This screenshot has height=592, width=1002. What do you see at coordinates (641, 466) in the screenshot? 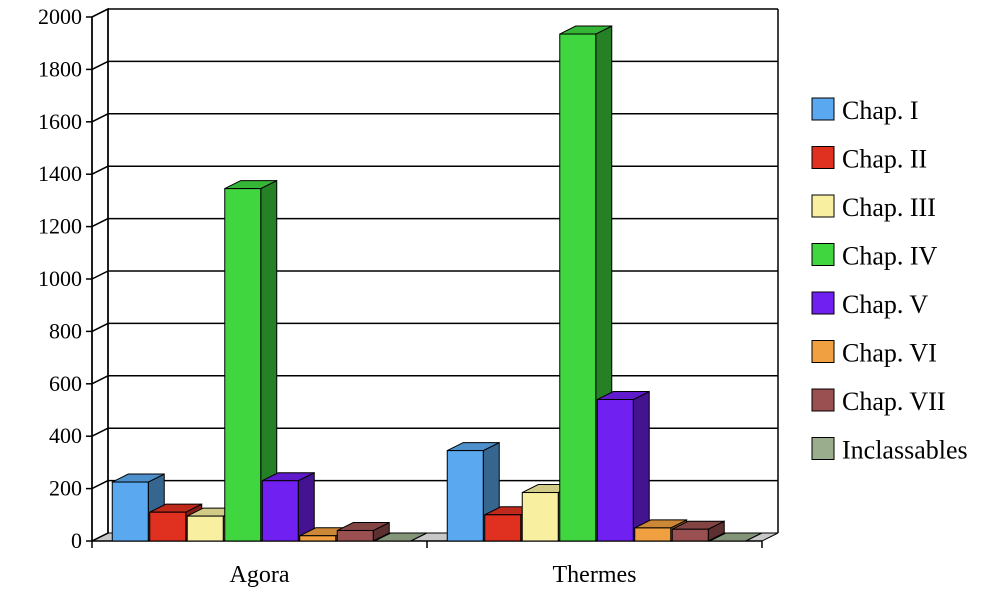
I see `bar-side` at bounding box center [641, 466].